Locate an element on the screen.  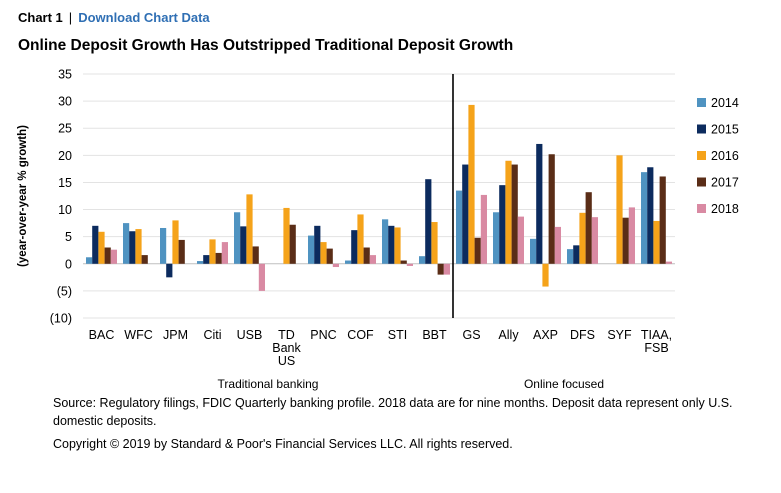
y-tick-label: 15 is located at coordinates (65, 183).